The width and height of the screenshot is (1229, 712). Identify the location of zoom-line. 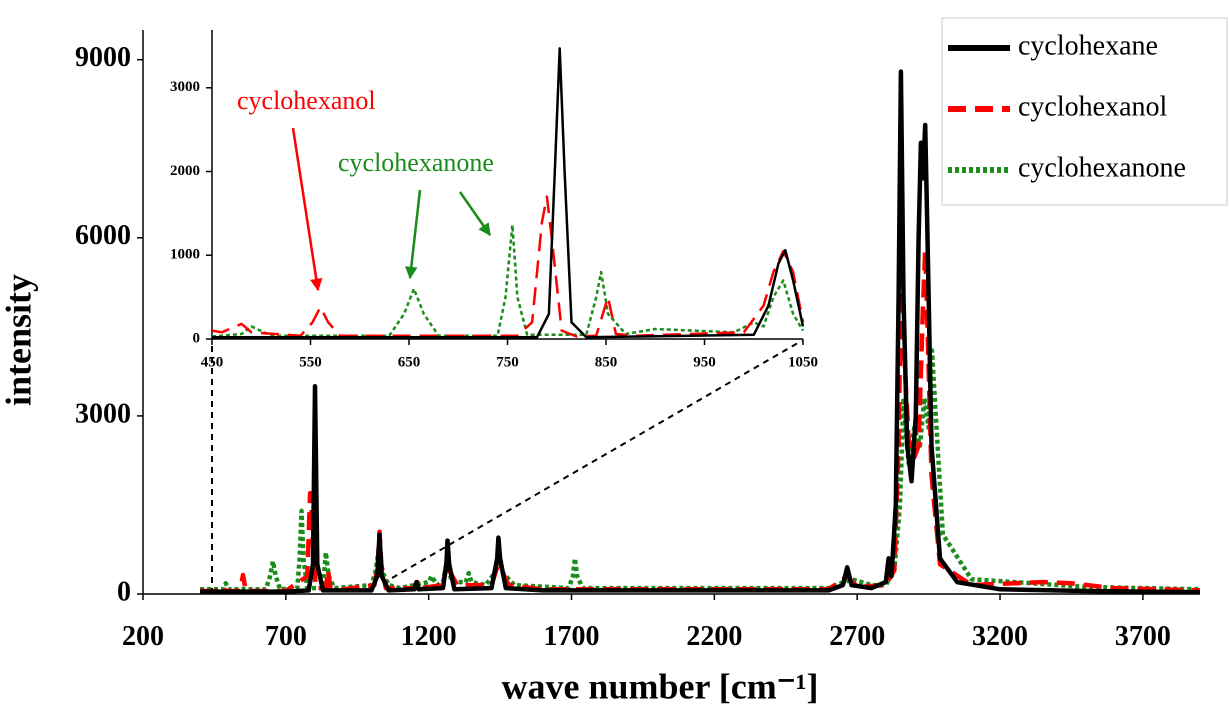
(597, 459).